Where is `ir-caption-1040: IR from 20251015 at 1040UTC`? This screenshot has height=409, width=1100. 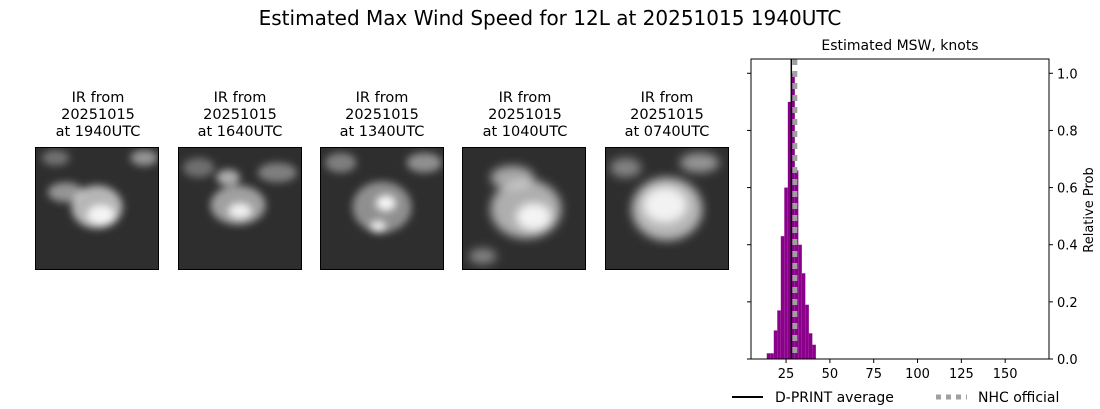
ir-caption-1040: IR from 20251015 at 1040UTC is located at coordinates (525, 115).